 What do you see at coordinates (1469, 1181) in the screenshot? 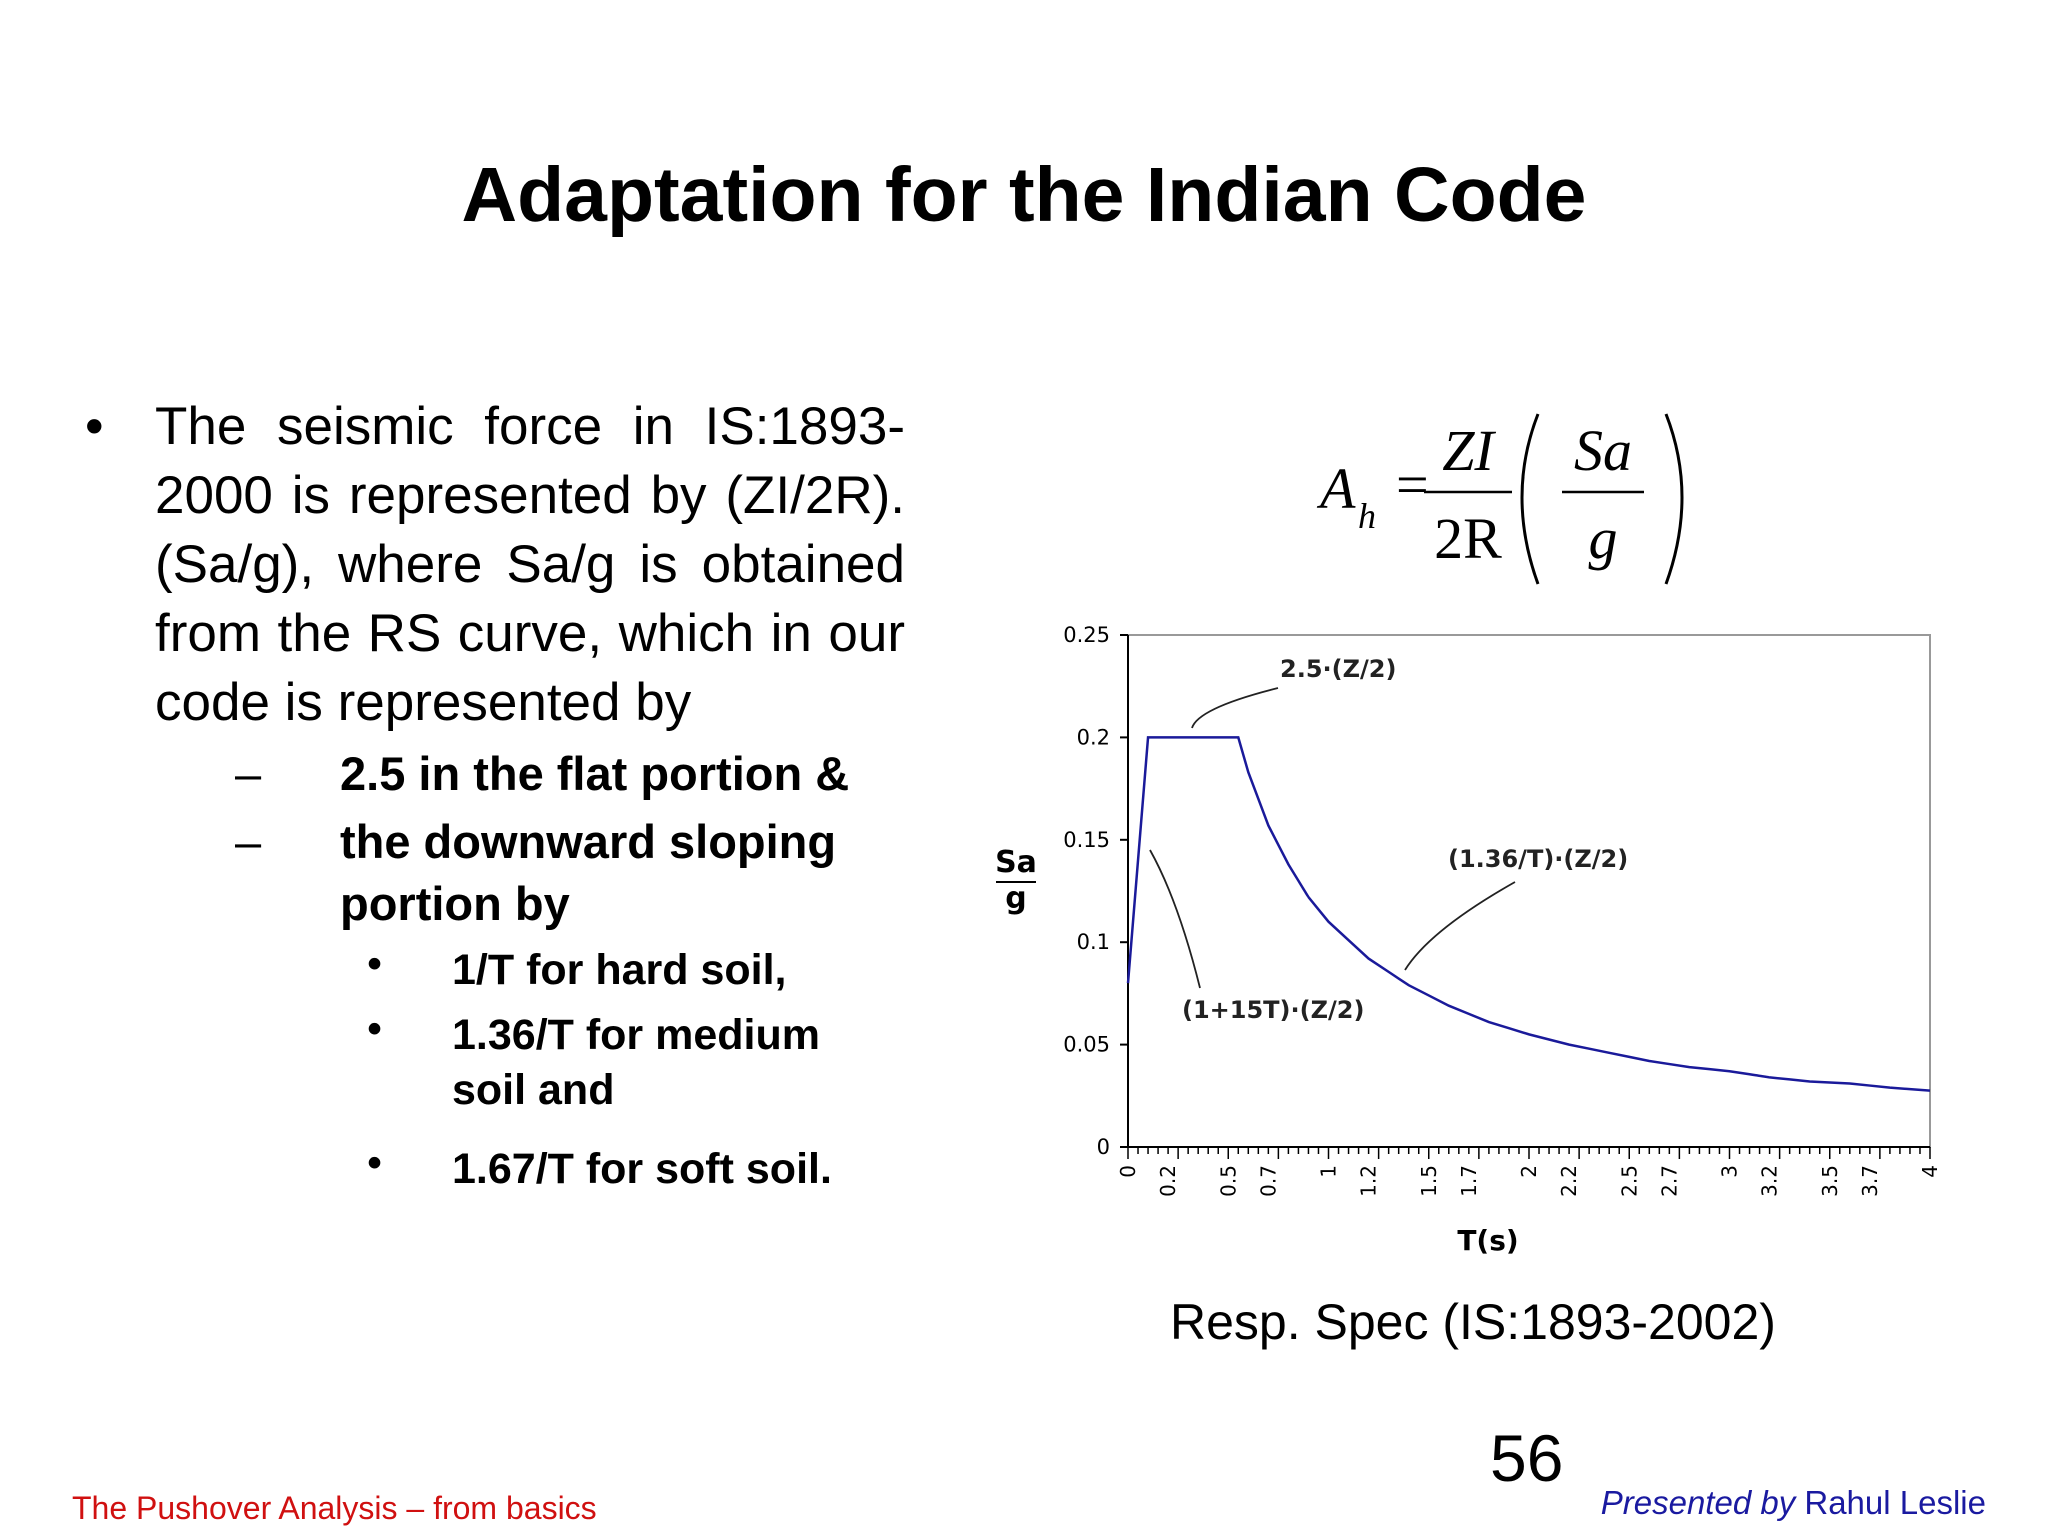
I see `x-tick-label: 1.7` at bounding box center [1469, 1181].